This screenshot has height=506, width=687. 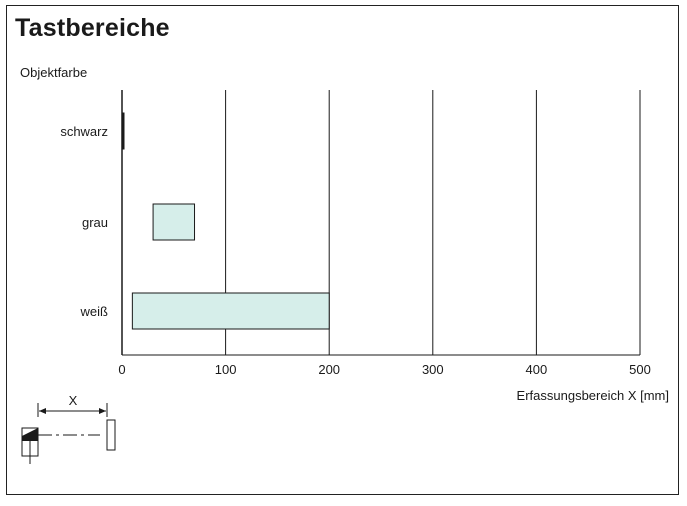 I want to click on x-axis-label: Erfassungsbereich X [mm], so click(x=592, y=395).